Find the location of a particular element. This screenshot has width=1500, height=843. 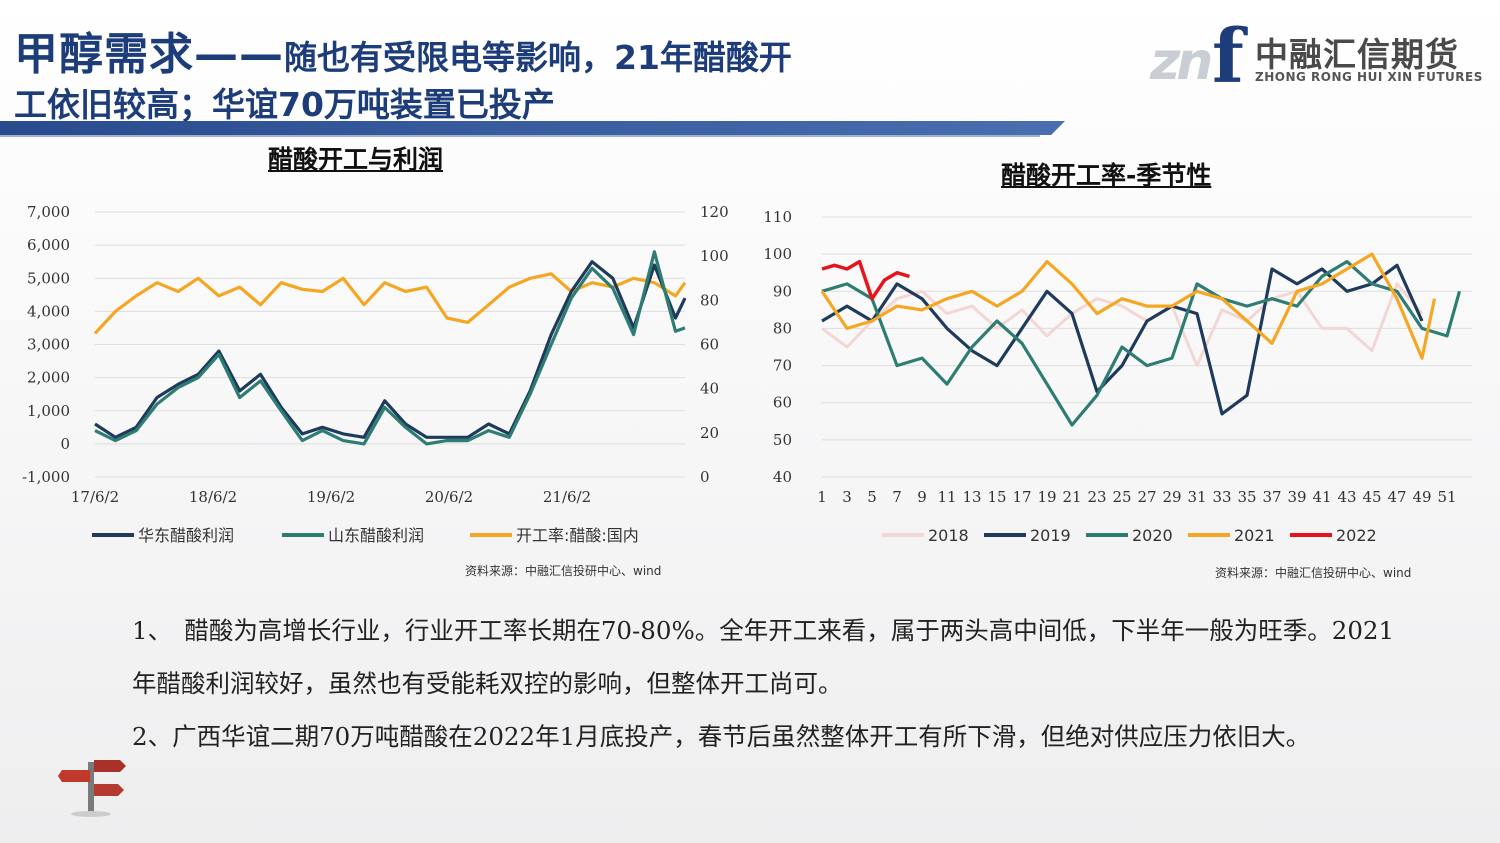

chart2-x-tick: 45 is located at coordinates (1371, 497).